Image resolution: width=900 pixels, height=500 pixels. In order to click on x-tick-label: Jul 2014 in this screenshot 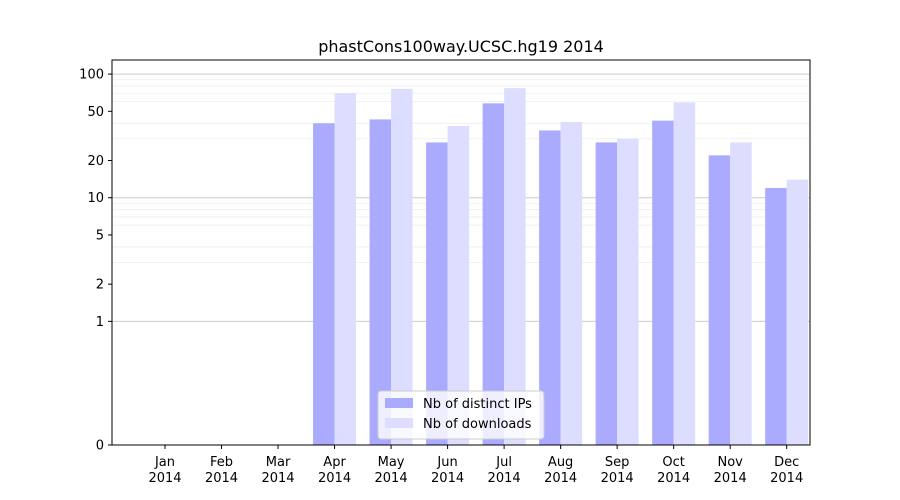, I will do `click(504, 470)`.